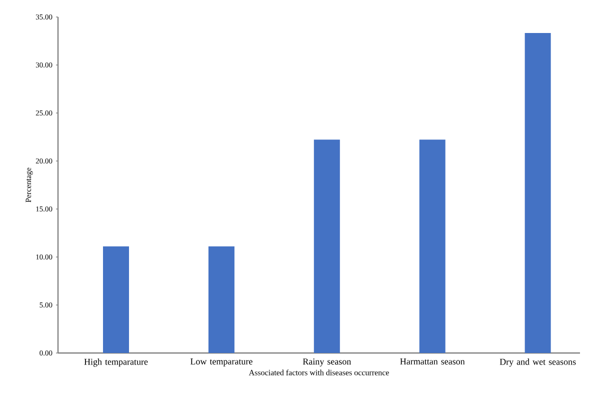  What do you see at coordinates (327, 362) in the screenshot?
I see `x-tick-label: Rainy season` at bounding box center [327, 362].